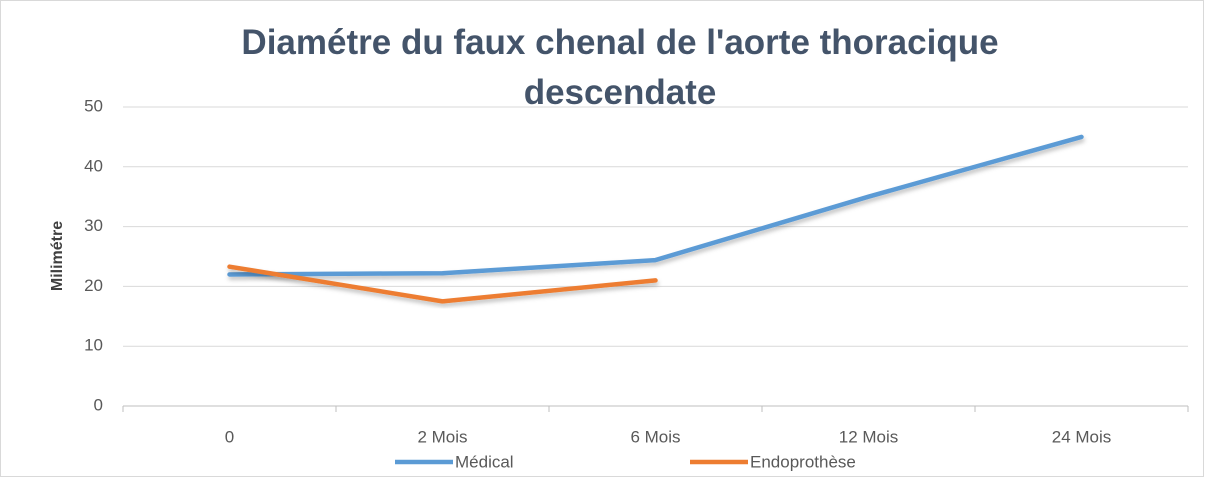  I want to click on legend-label: Endoprothèse, so click(803, 461).